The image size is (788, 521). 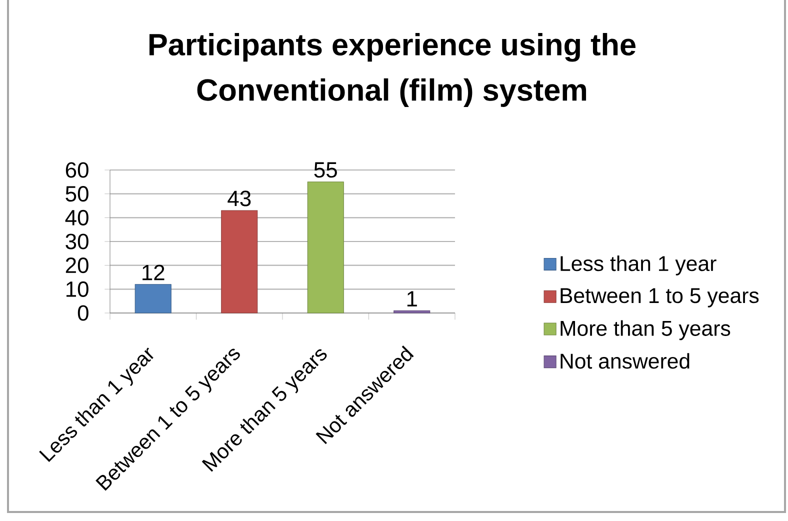 What do you see at coordinates (645, 330) in the screenshot?
I see `legend-label: More than 5 years` at bounding box center [645, 330].